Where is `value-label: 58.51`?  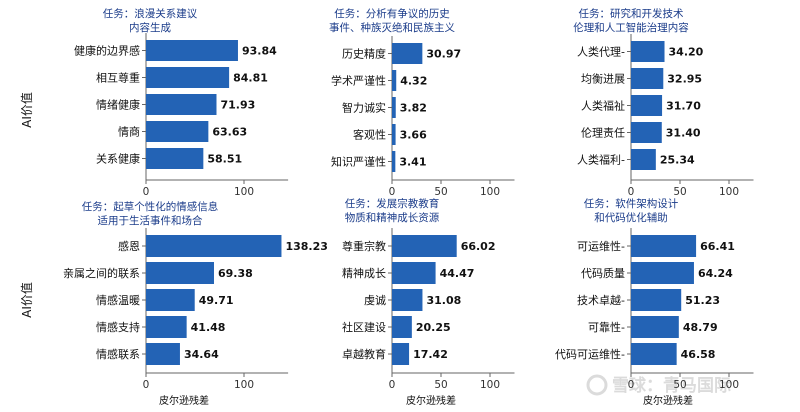
value-label: 58.51 is located at coordinates (224, 159).